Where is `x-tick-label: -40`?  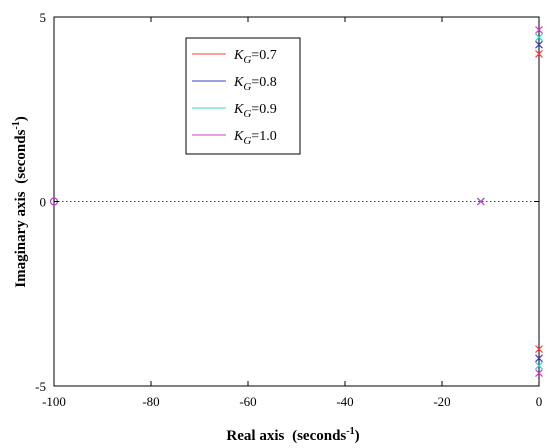 x-tick-label: -40 is located at coordinates (344, 401).